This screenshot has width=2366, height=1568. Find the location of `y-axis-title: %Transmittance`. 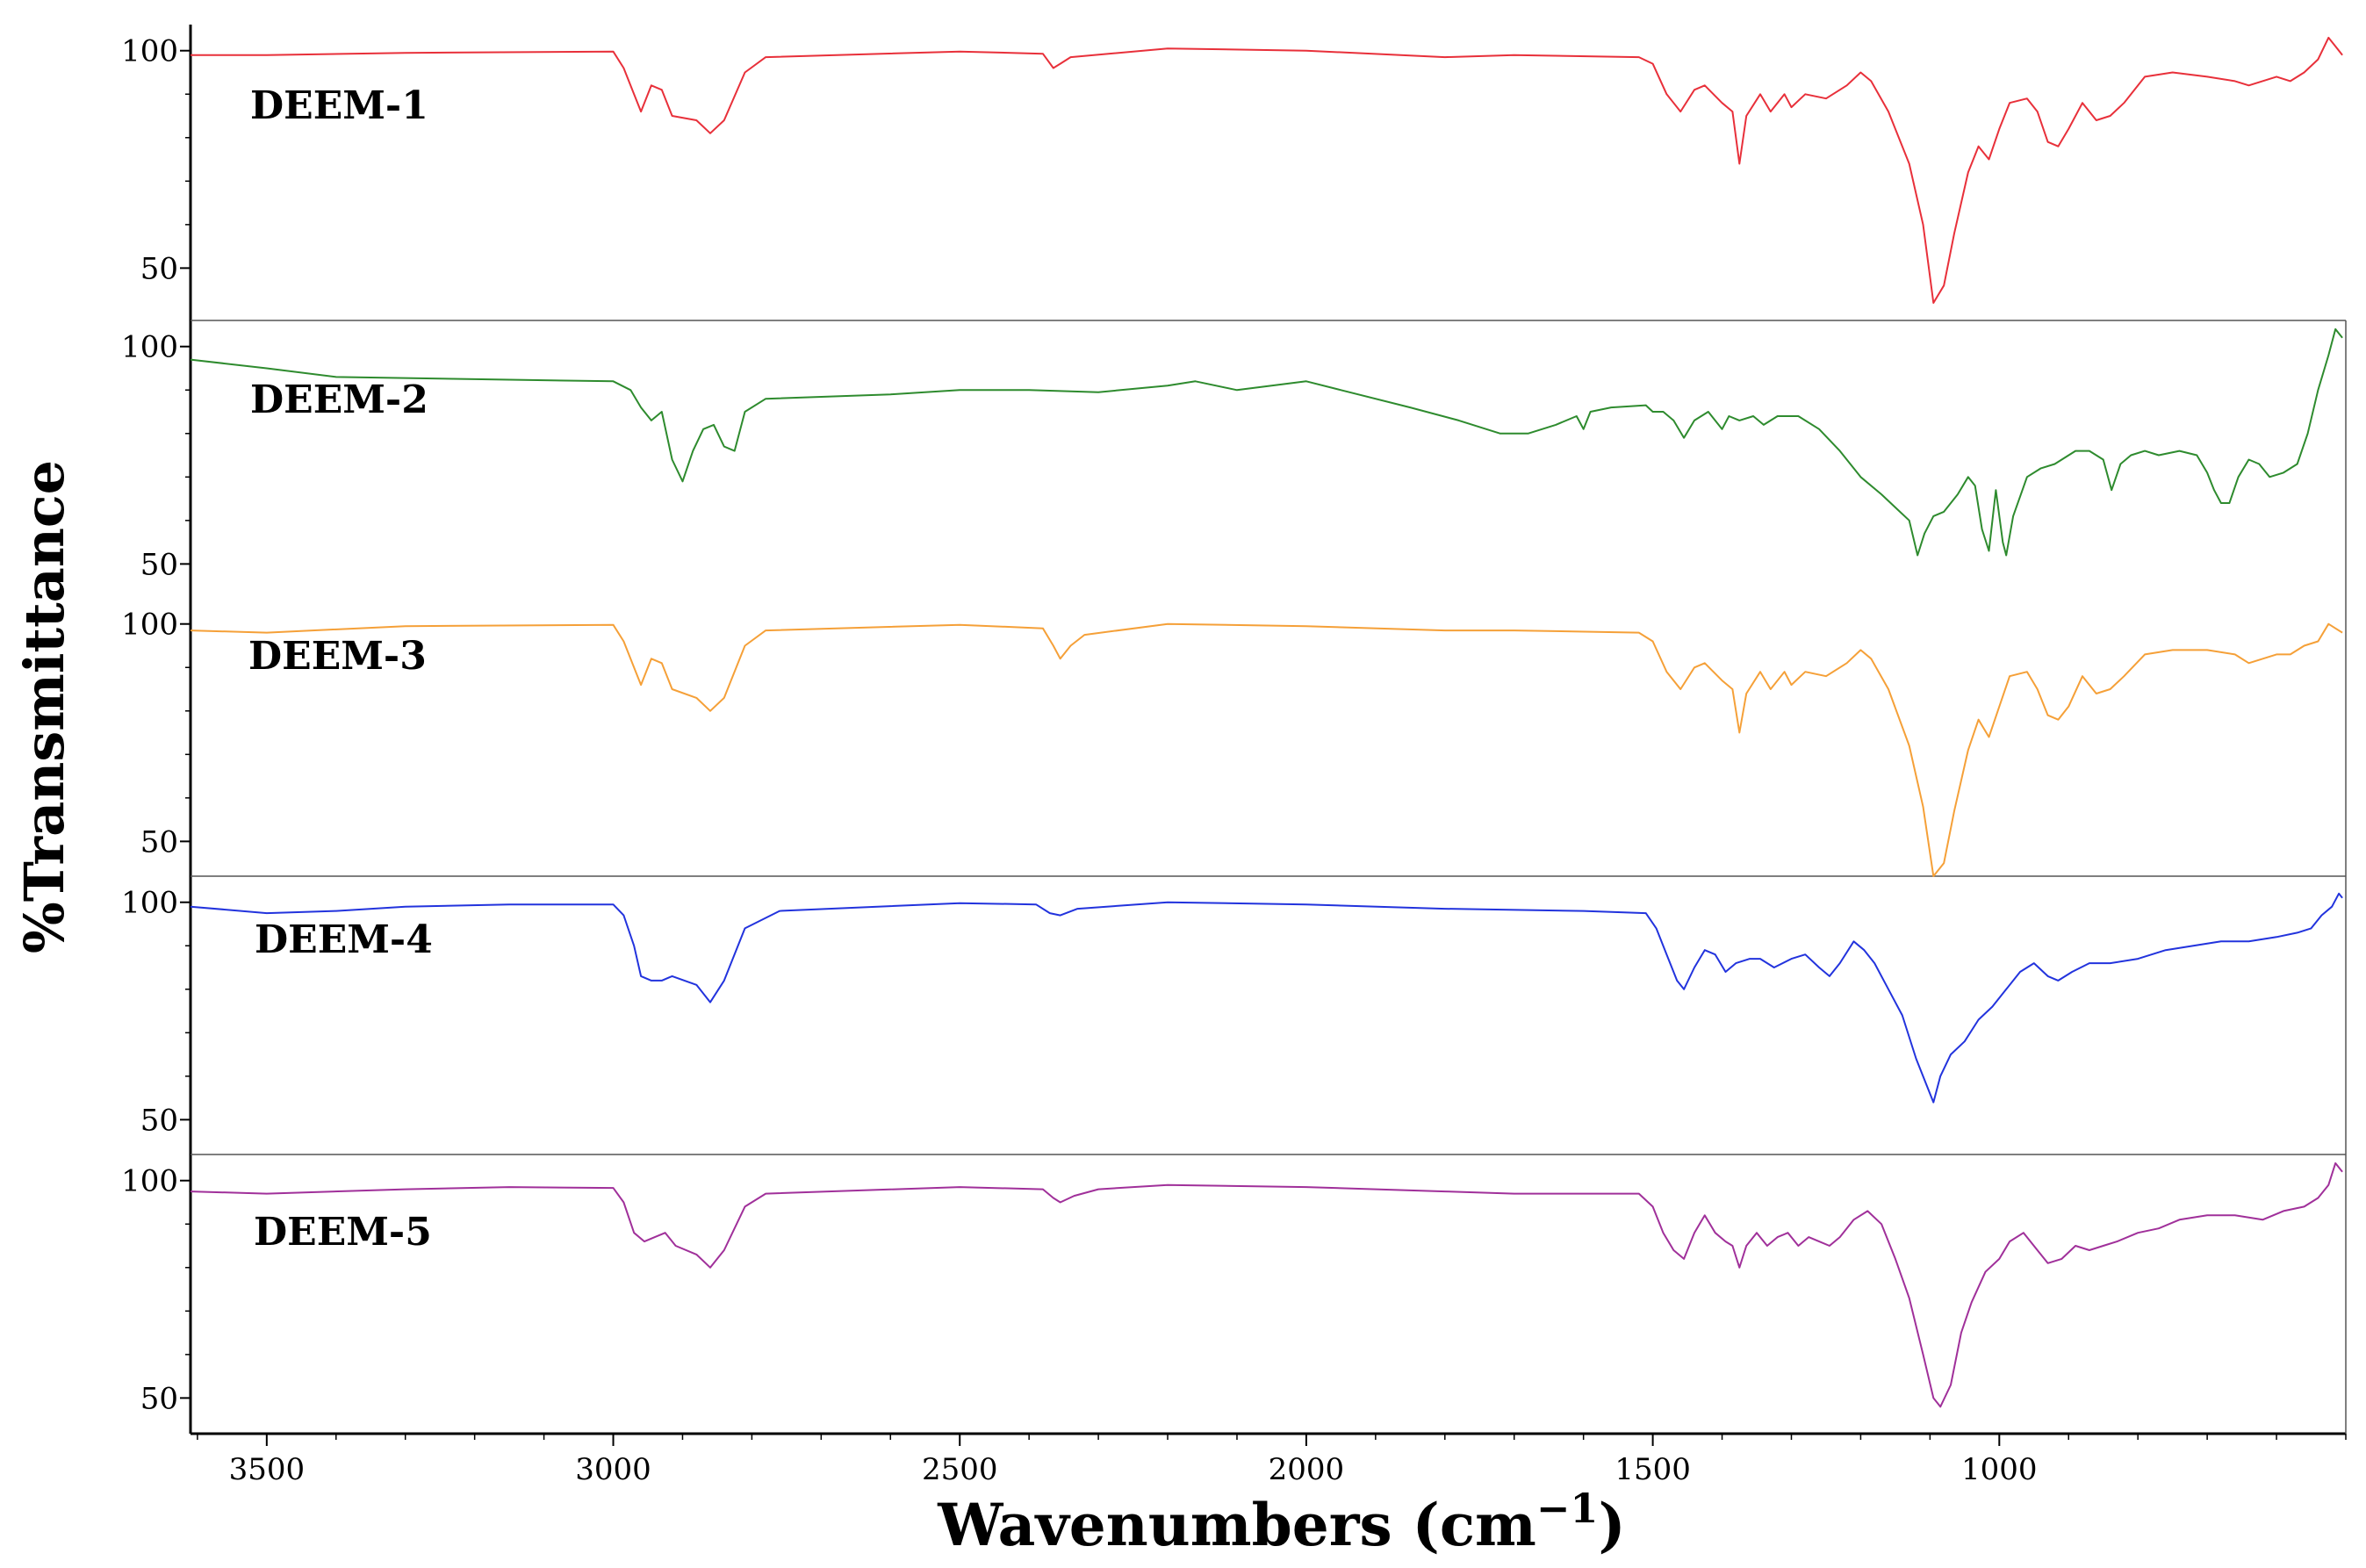

y-axis-title: %Transmittance is located at coordinates (44, 706).